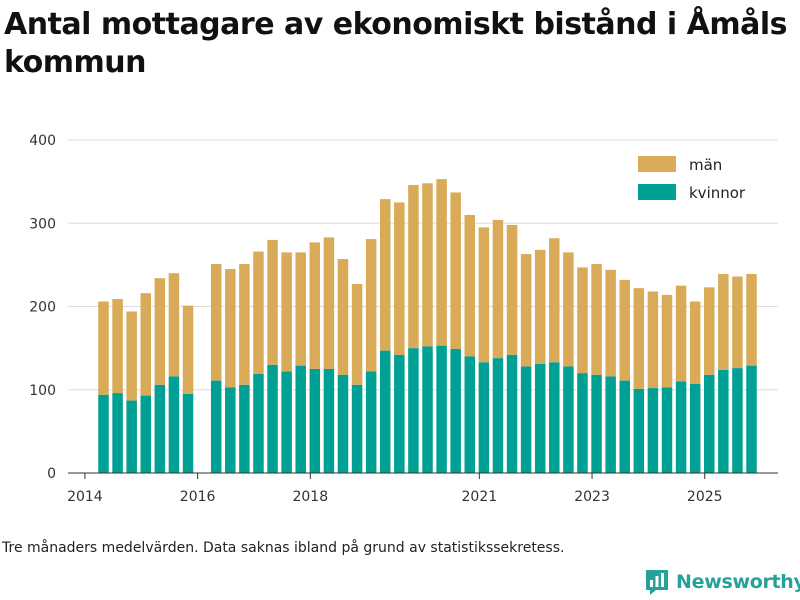 Image resolution: width=800 pixels, height=600 pixels. I want to click on legend-swatch-women, so click(657, 192).